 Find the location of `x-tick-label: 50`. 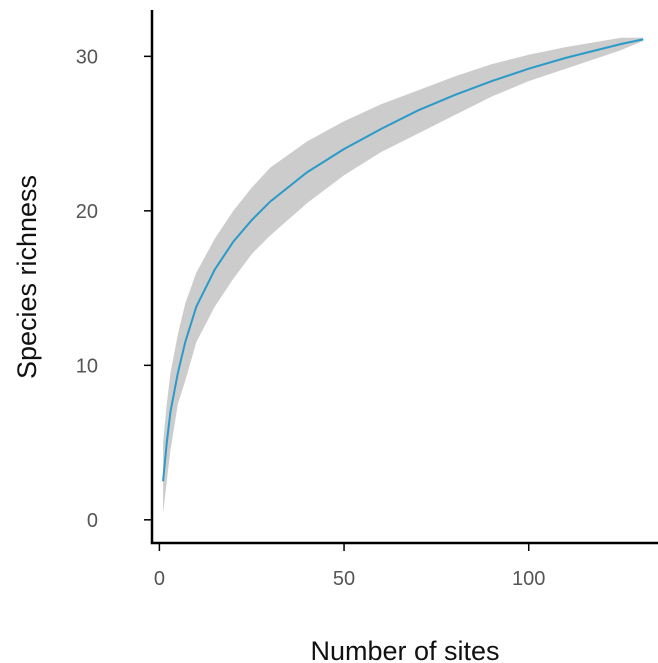

x-tick-label: 50 is located at coordinates (344, 579).